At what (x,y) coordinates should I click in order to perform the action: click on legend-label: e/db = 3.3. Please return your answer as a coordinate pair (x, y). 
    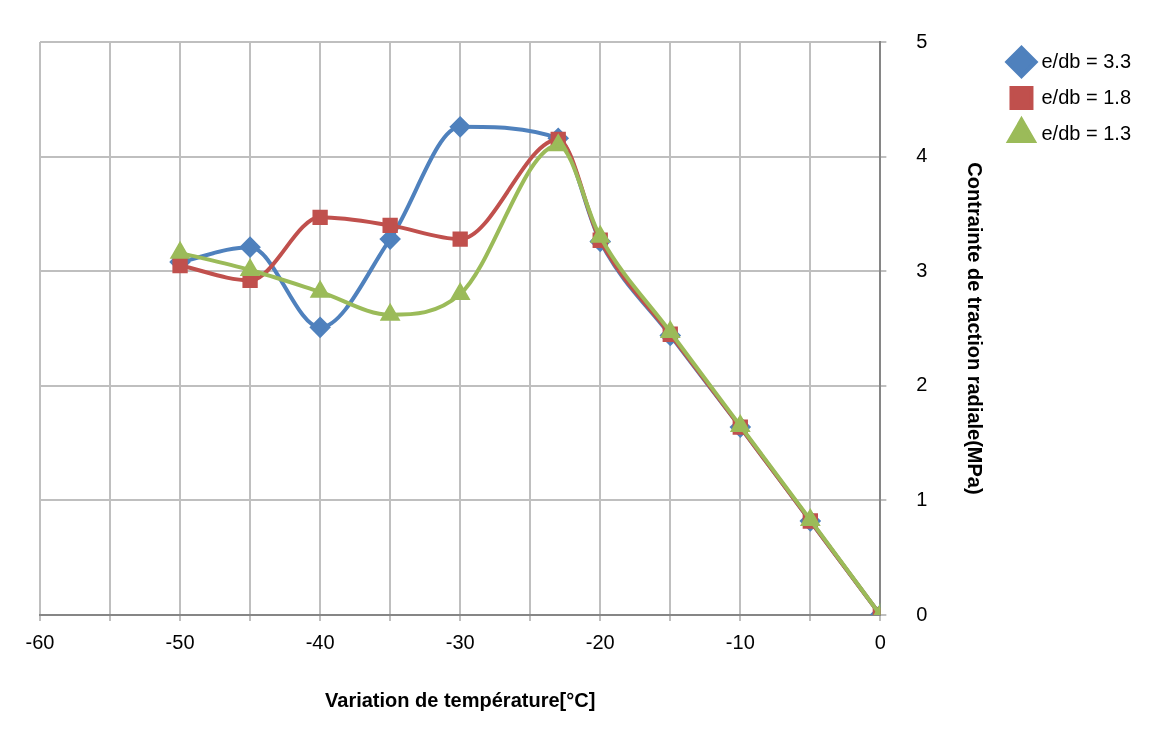
    Looking at the image, I should click on (1086, 60).